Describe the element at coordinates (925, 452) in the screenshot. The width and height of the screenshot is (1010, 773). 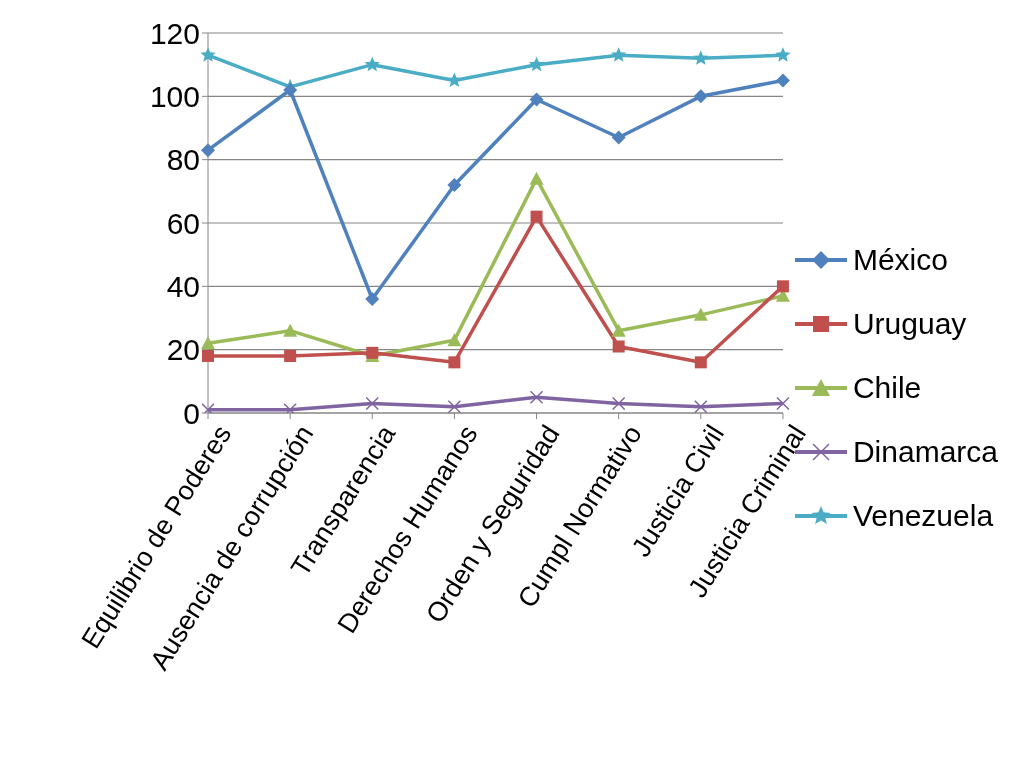
I see `legend-label: Dinamarca` at that location.